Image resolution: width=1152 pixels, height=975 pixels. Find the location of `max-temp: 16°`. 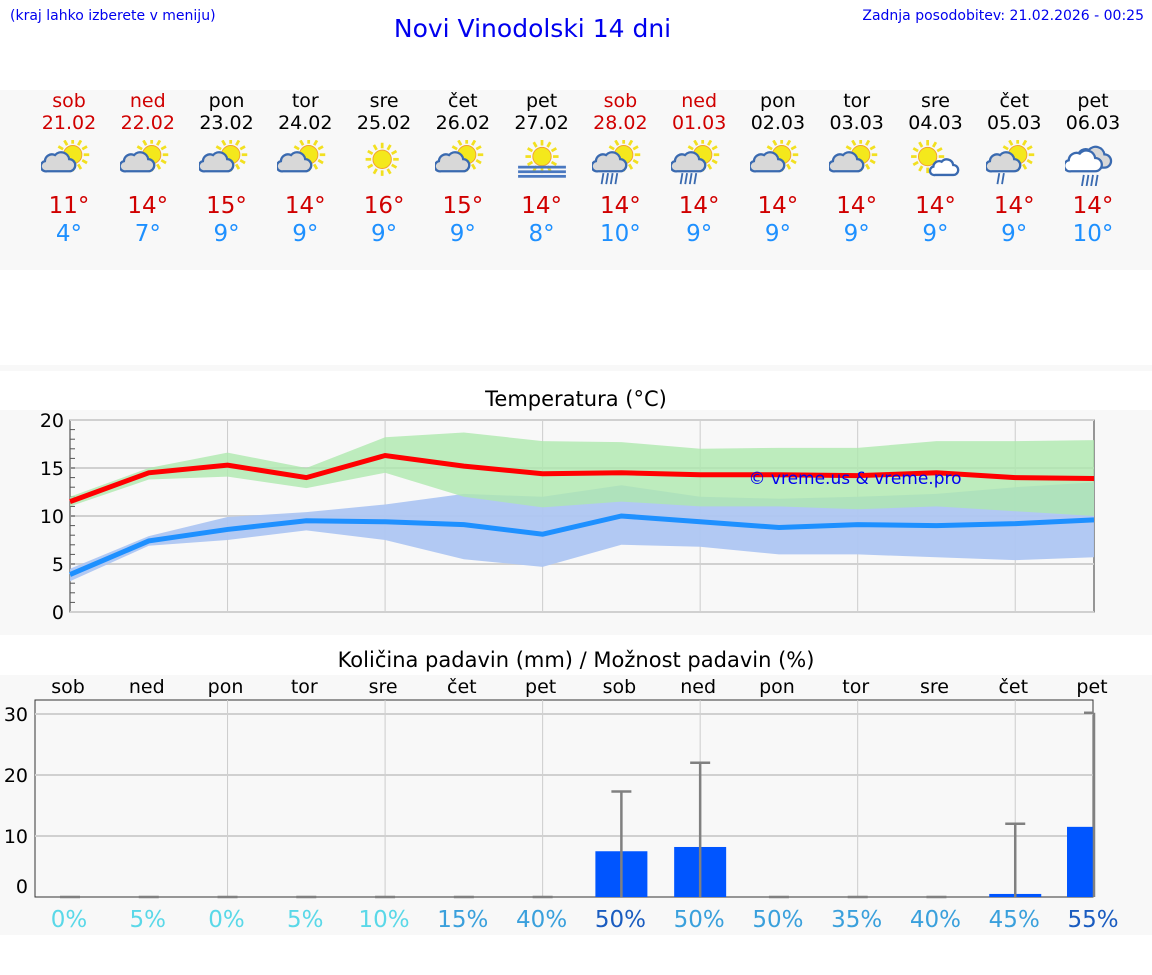

max-temp: 16° is located at coordinates (384, 206).